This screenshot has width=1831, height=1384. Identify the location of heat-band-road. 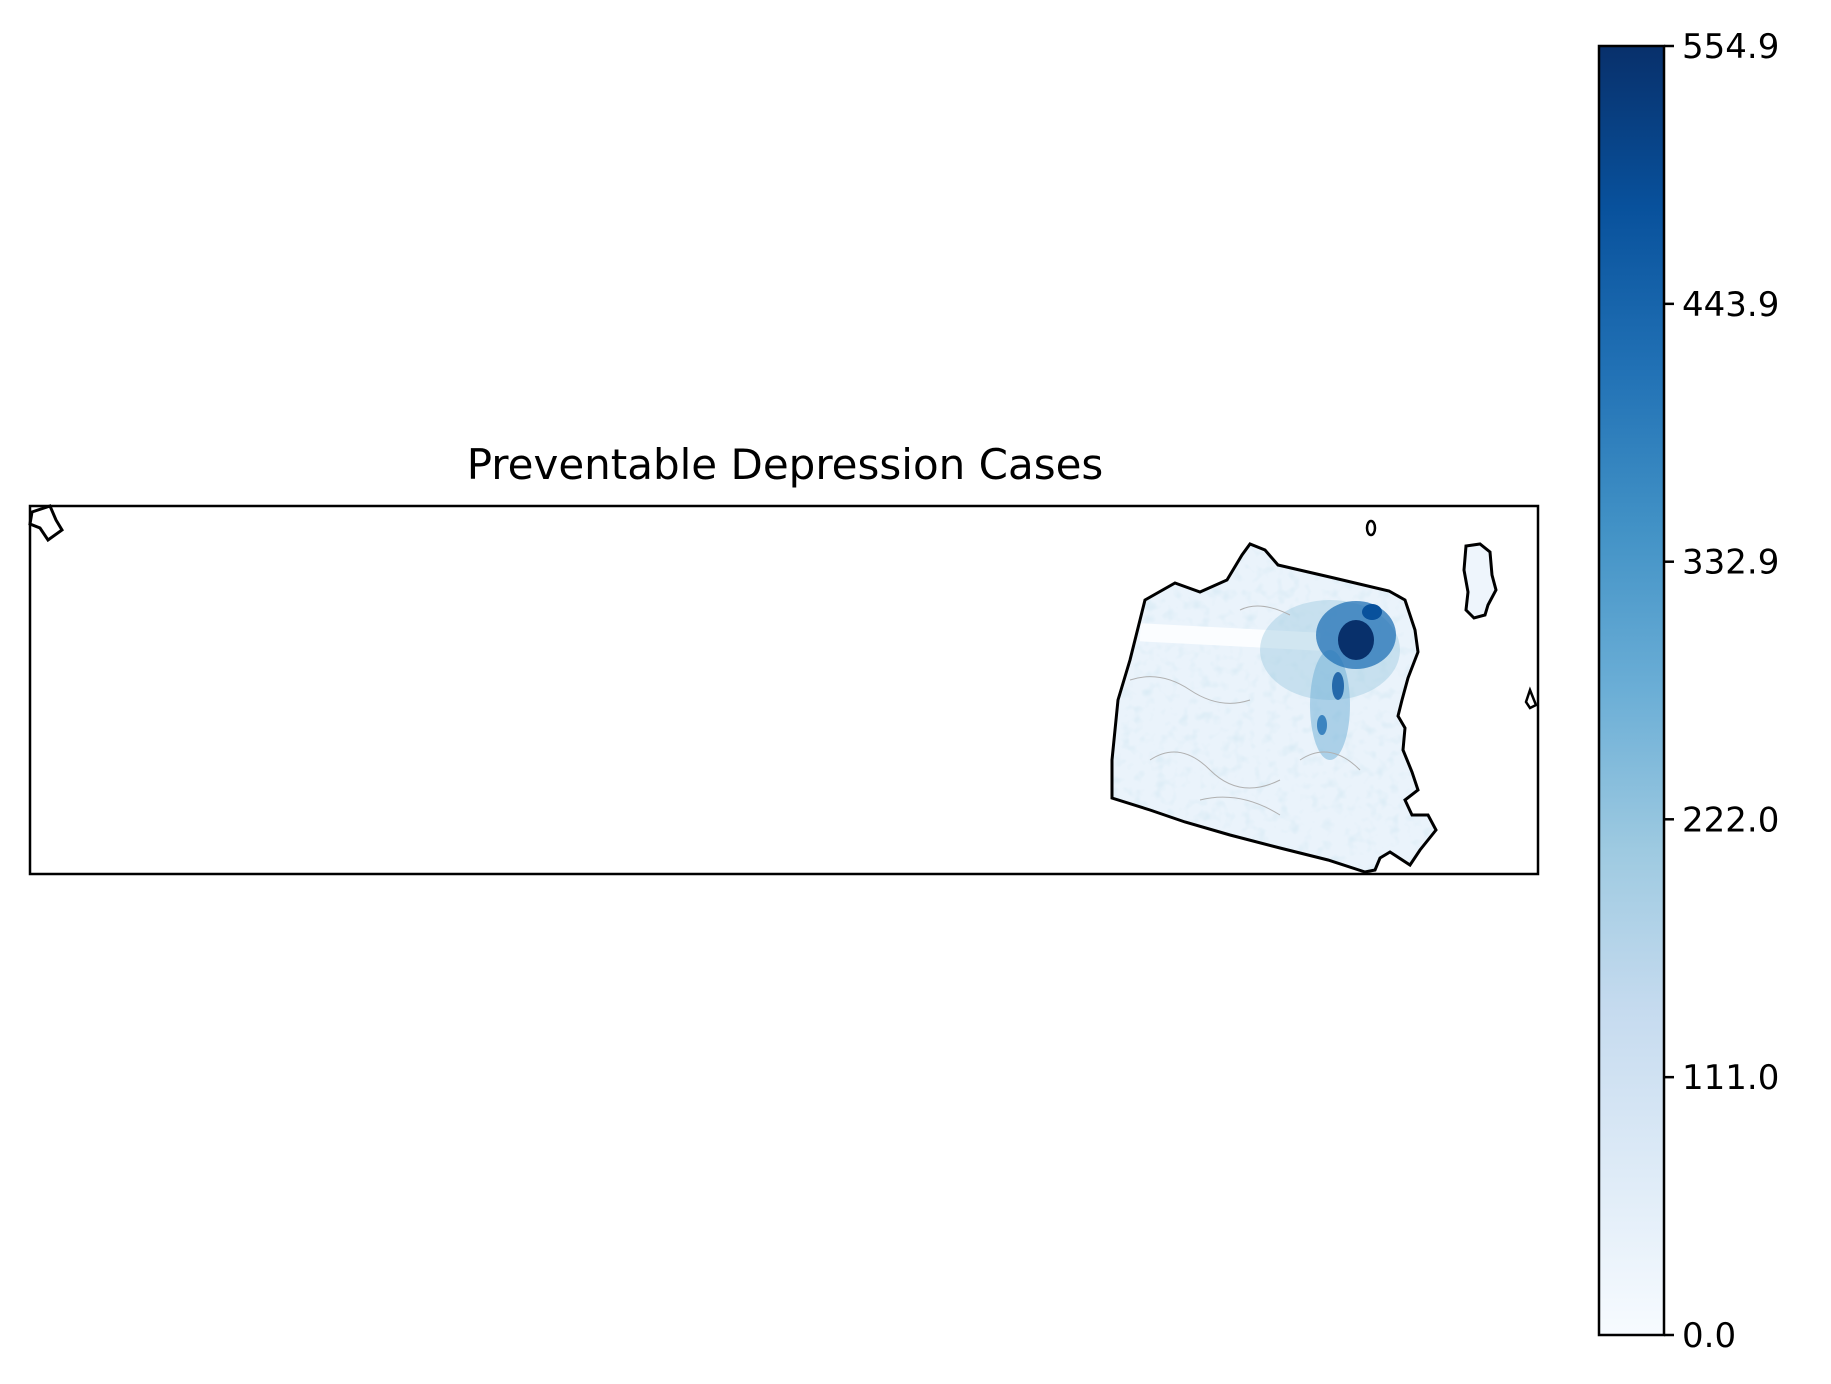
(1230, 637).